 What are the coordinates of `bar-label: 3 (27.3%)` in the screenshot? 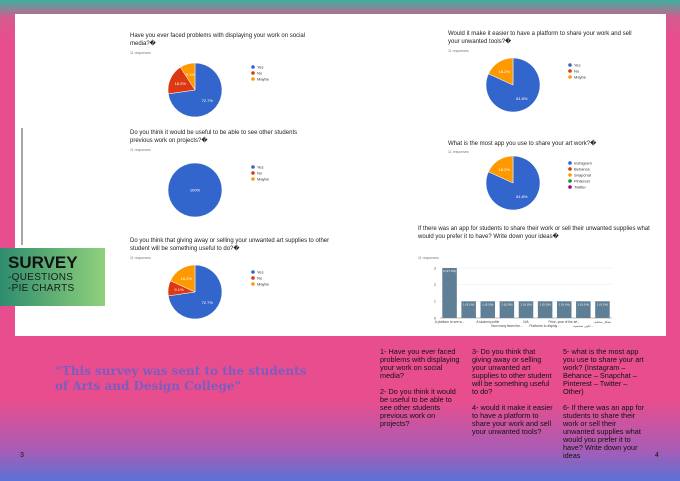 It's located at (449, 271).